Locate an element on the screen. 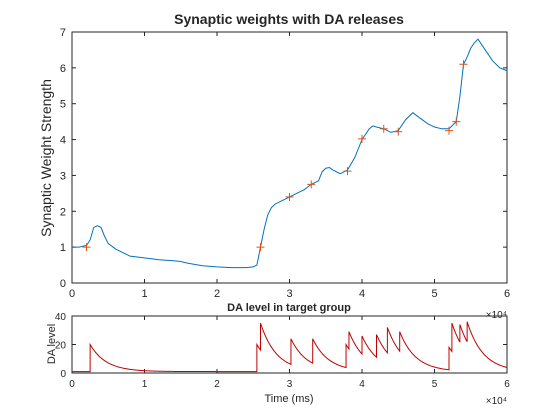 The width and height of the screenshot is (560, 420). weights-chart-ytick-label: 2 is located at coordinates (63, 212).